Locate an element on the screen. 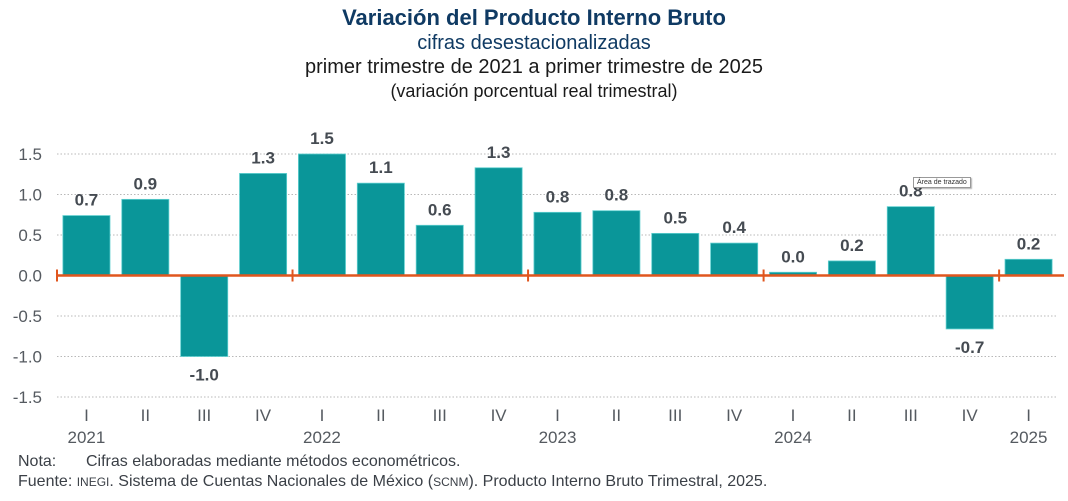 The height and width of the screenshot is (501, 1068). y-tick-label: 0.5 is located at coordinates (30, 235).